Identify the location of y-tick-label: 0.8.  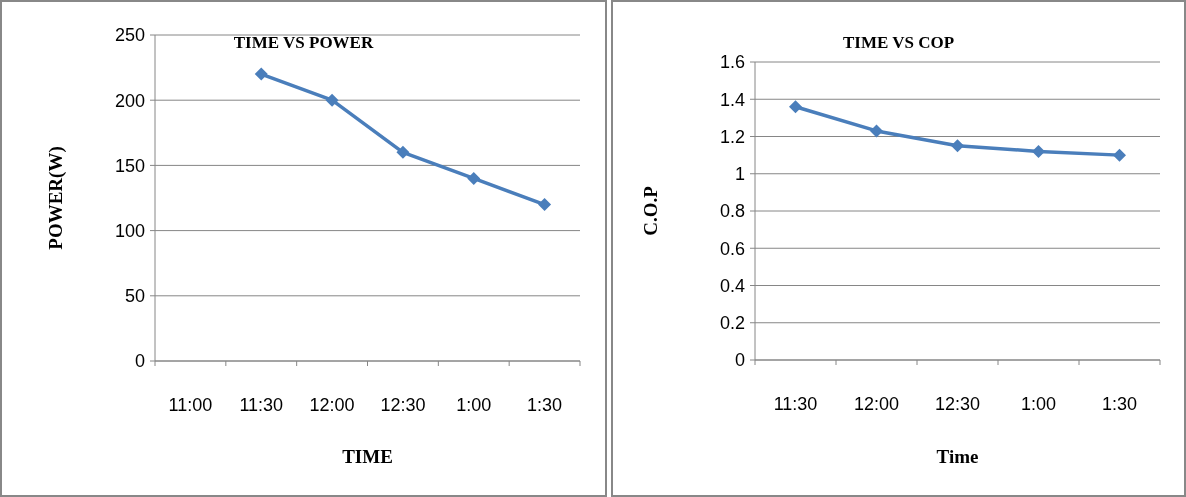
(732, 211).